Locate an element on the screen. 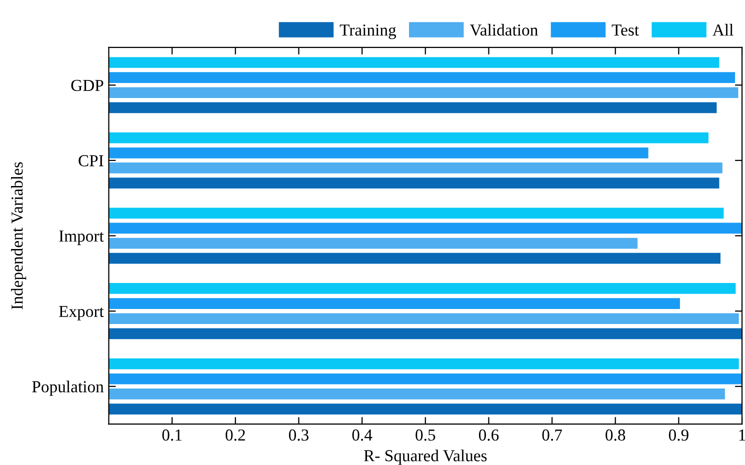  legend-label: All is located at coordinates (723, 30).